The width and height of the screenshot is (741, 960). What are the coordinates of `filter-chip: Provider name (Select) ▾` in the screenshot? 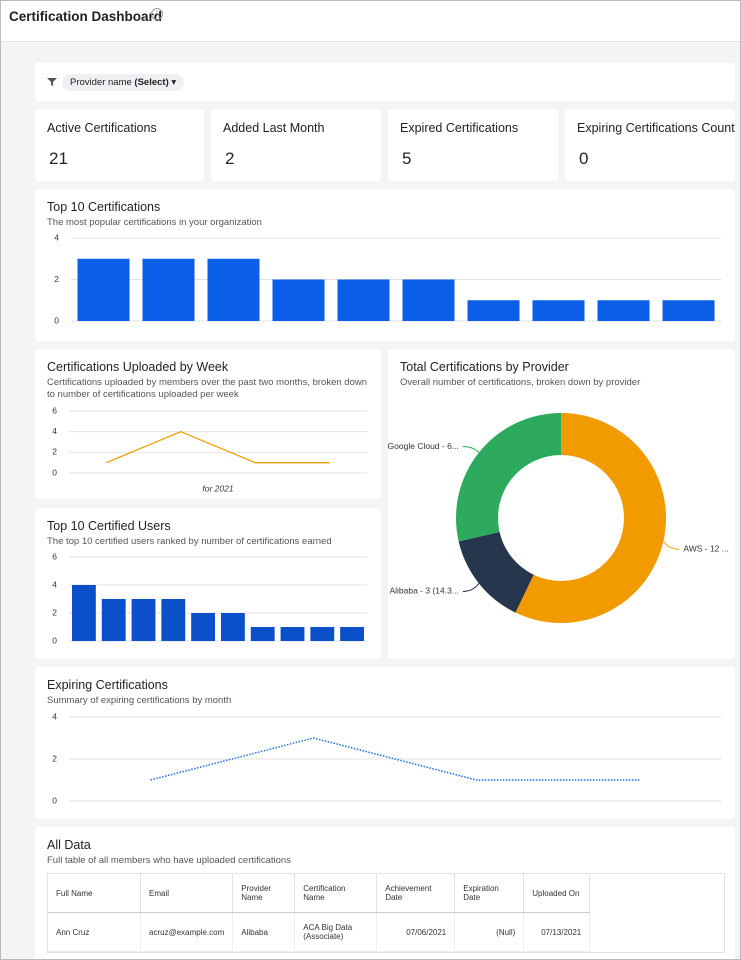 It's located at (123, 82).